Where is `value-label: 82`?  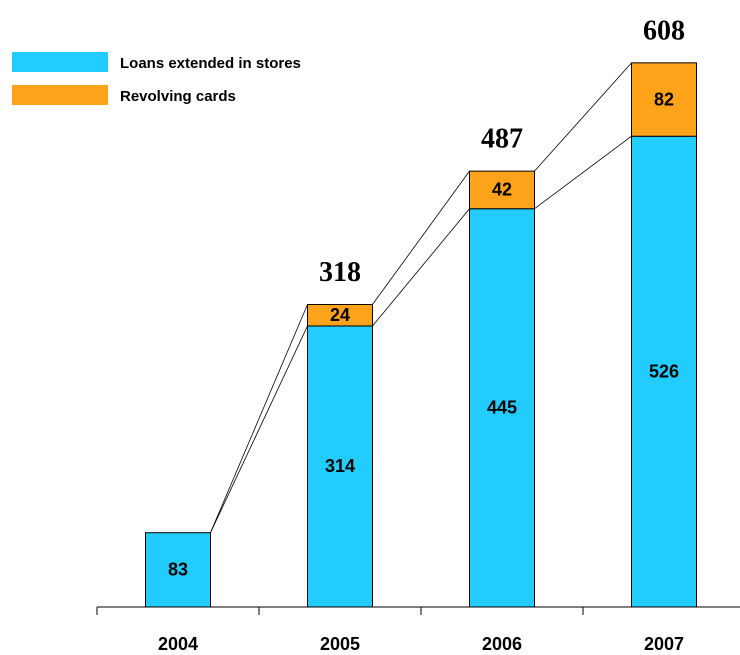
value-label: 82 is located at coordinates (664, 99).